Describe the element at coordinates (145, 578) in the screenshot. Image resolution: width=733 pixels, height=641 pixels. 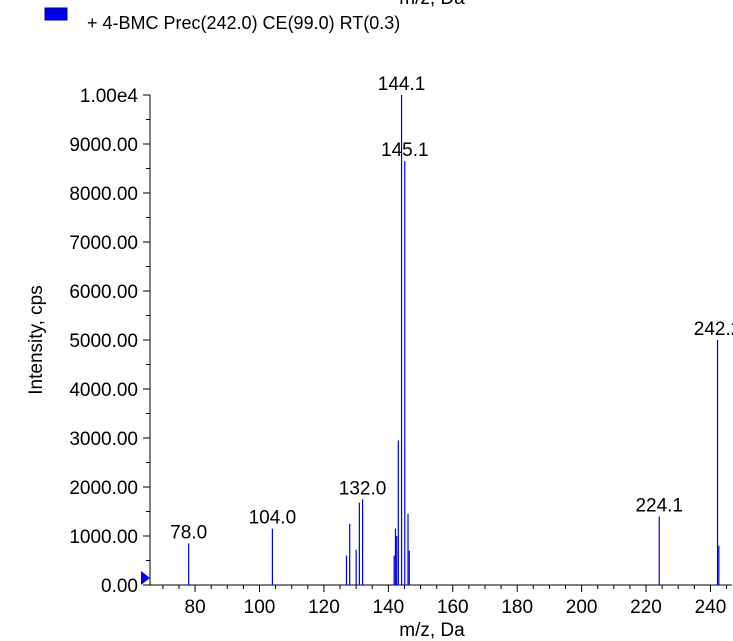
I see `origin-marker` at that location.